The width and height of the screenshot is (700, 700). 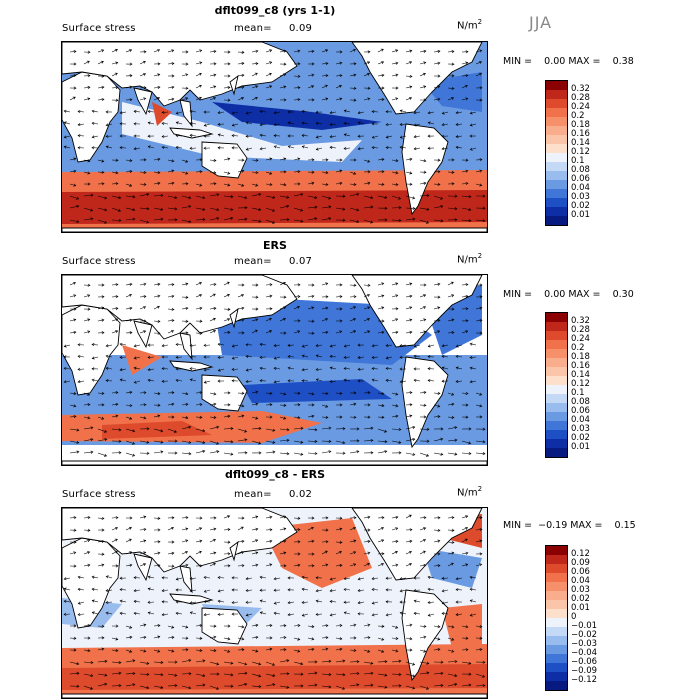 What do you see at coordinates (470, 259) in the screenshot?
I see `units-label-2: N/m2` at bounding box center [470, 259].